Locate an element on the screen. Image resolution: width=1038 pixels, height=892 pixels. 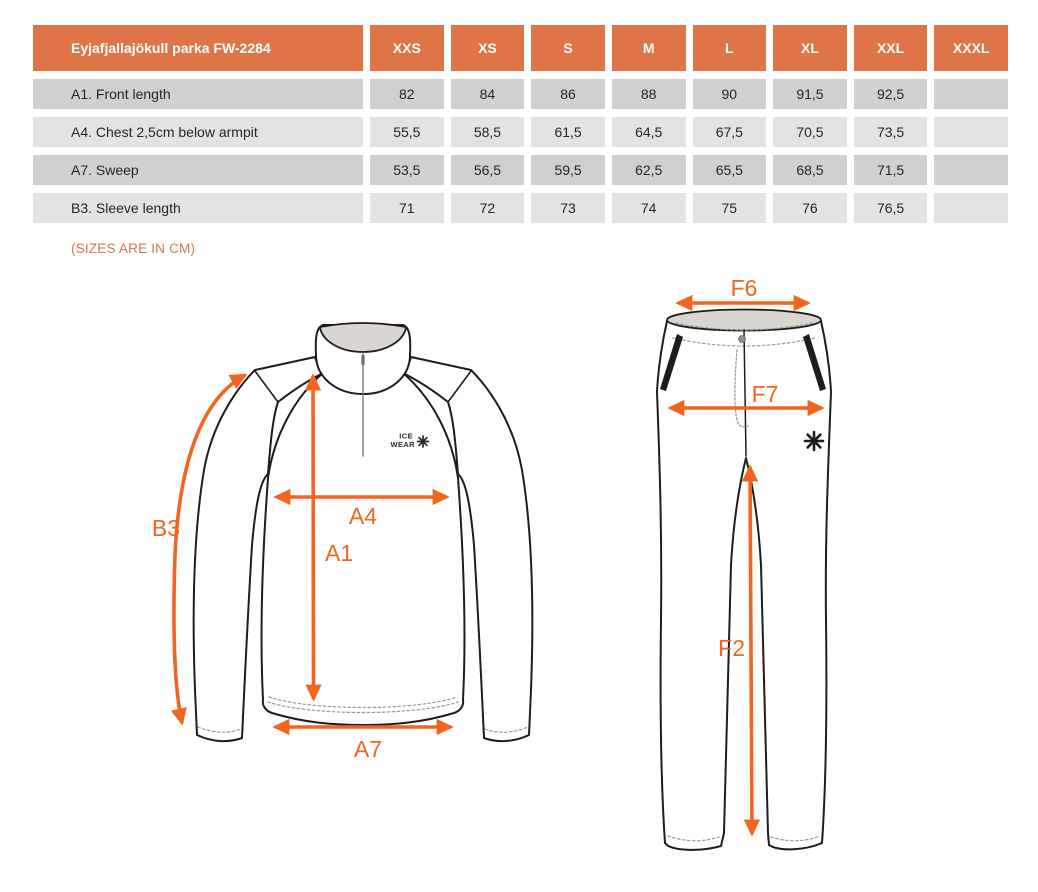
value-cell: 59,5 is located at coordinates (568, 170).